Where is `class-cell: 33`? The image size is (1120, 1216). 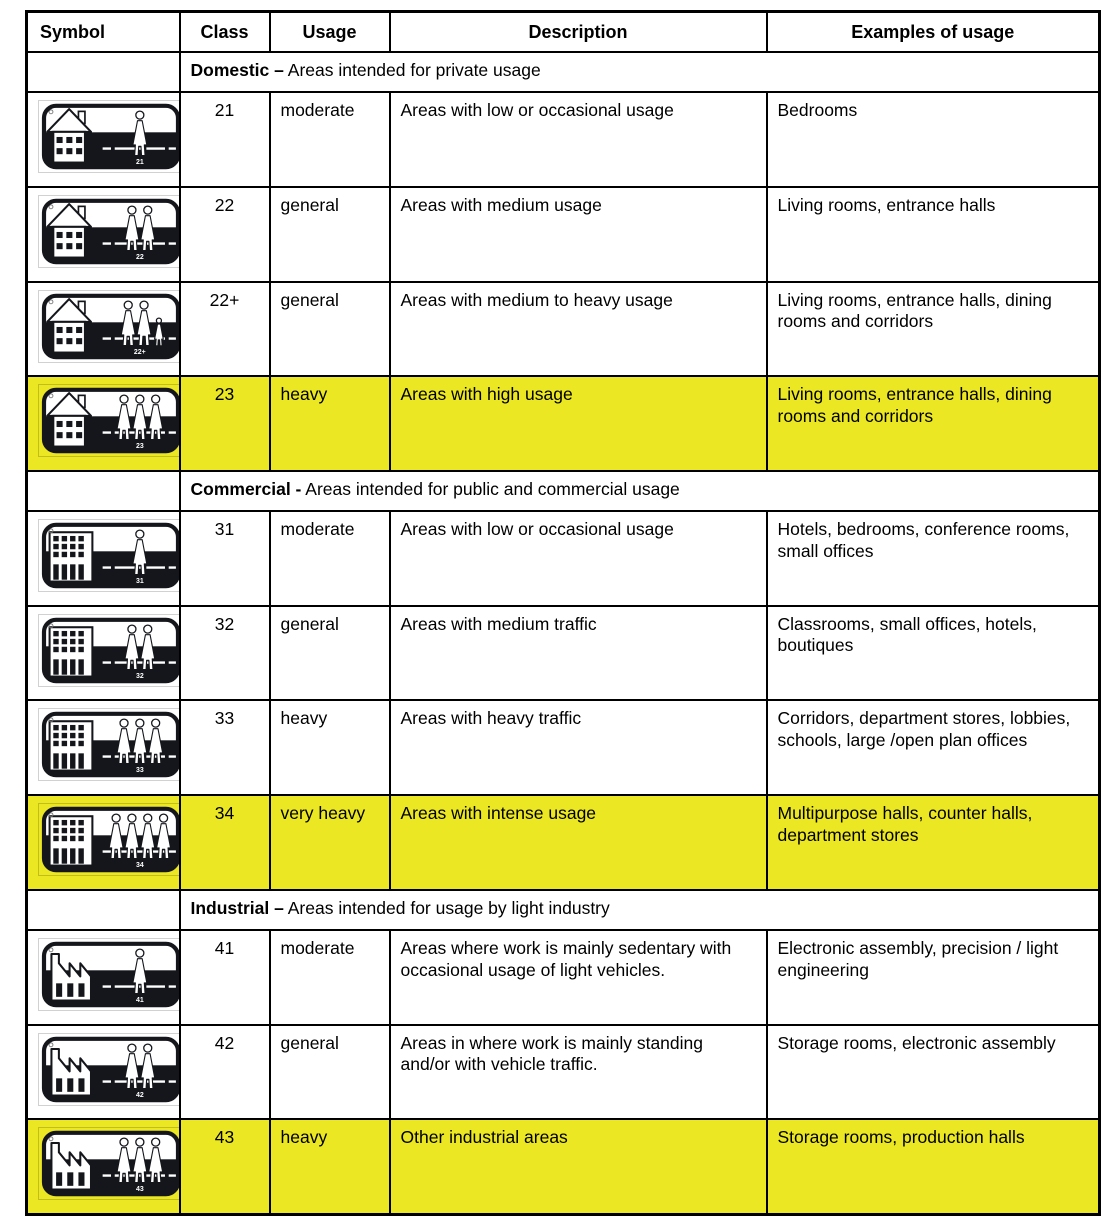 class-cell: 33 is located at coordinates (224, 748).